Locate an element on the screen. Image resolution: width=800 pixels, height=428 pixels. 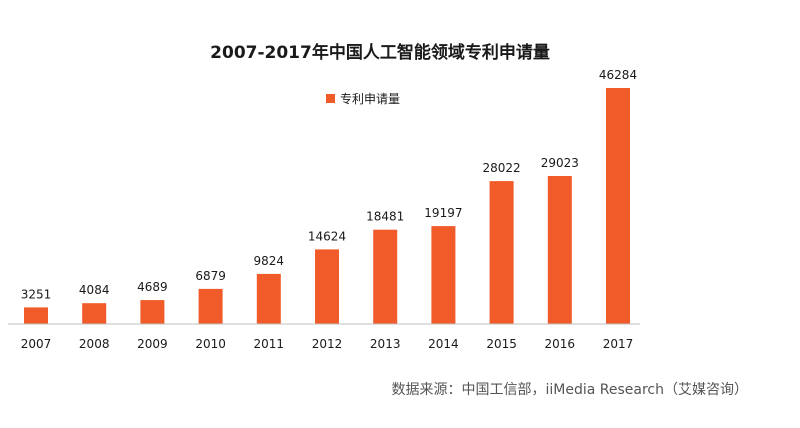
x-tick-2014: 2014 is located at coordinates (443, 344).